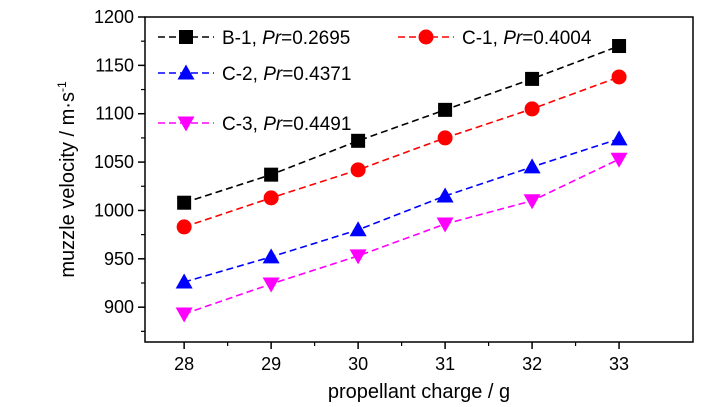  I want to click on y-tick-label: 1100, so click(114, 114).